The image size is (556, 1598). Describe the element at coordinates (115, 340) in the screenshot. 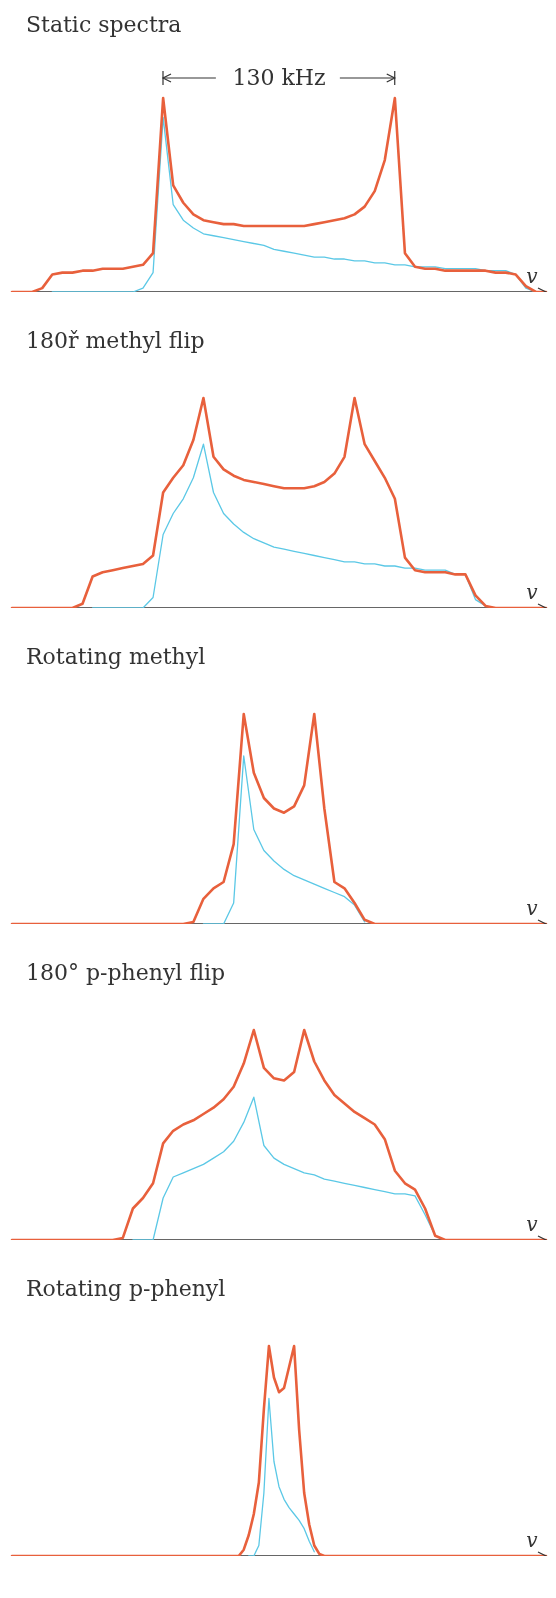

I see `chart-title: 180ř methyl flip` at that location.